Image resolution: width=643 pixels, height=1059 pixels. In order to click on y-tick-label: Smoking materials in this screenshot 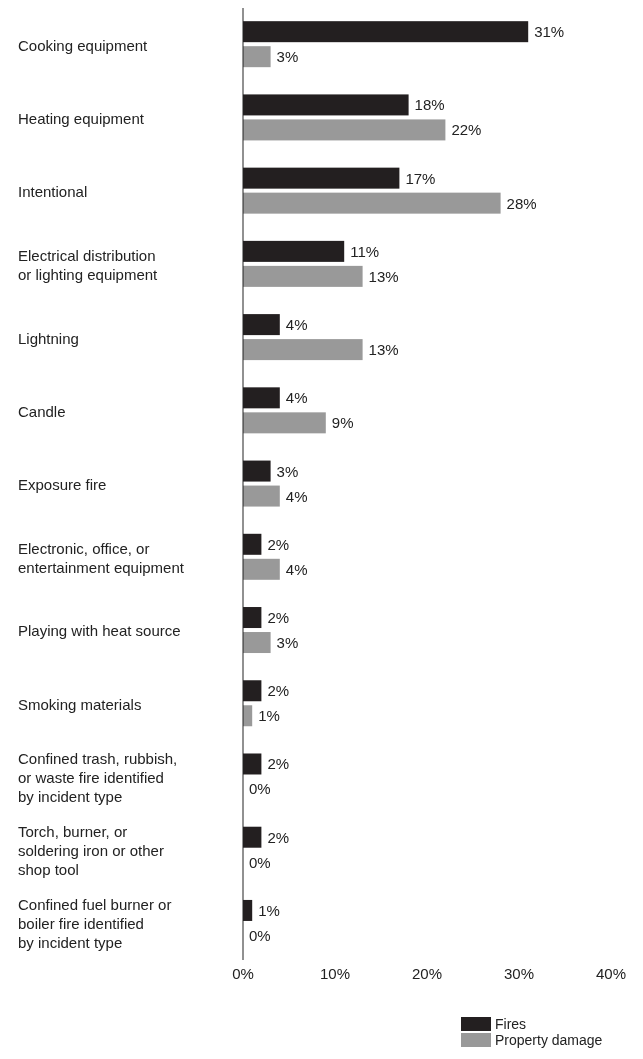, I will do `click(80, 704)`.